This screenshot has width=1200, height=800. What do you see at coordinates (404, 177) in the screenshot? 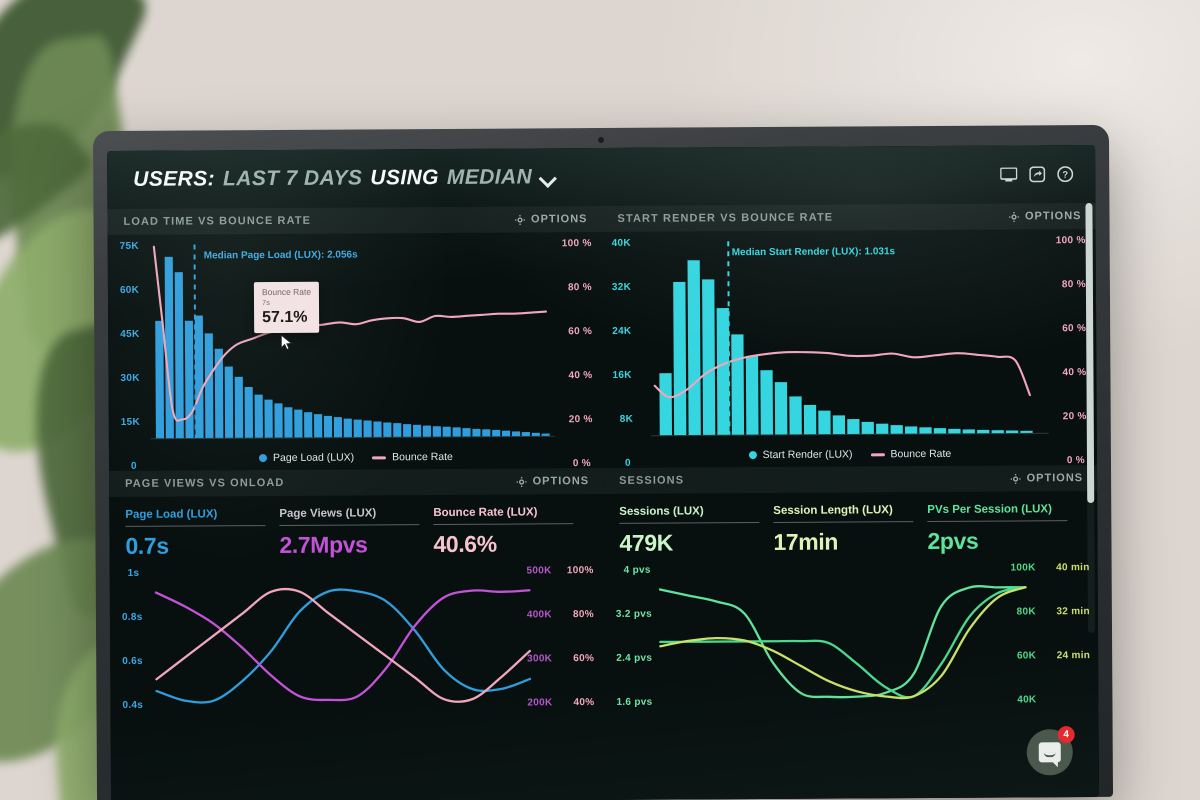
I see `title-using: USING` at bounding box center [404, 177].